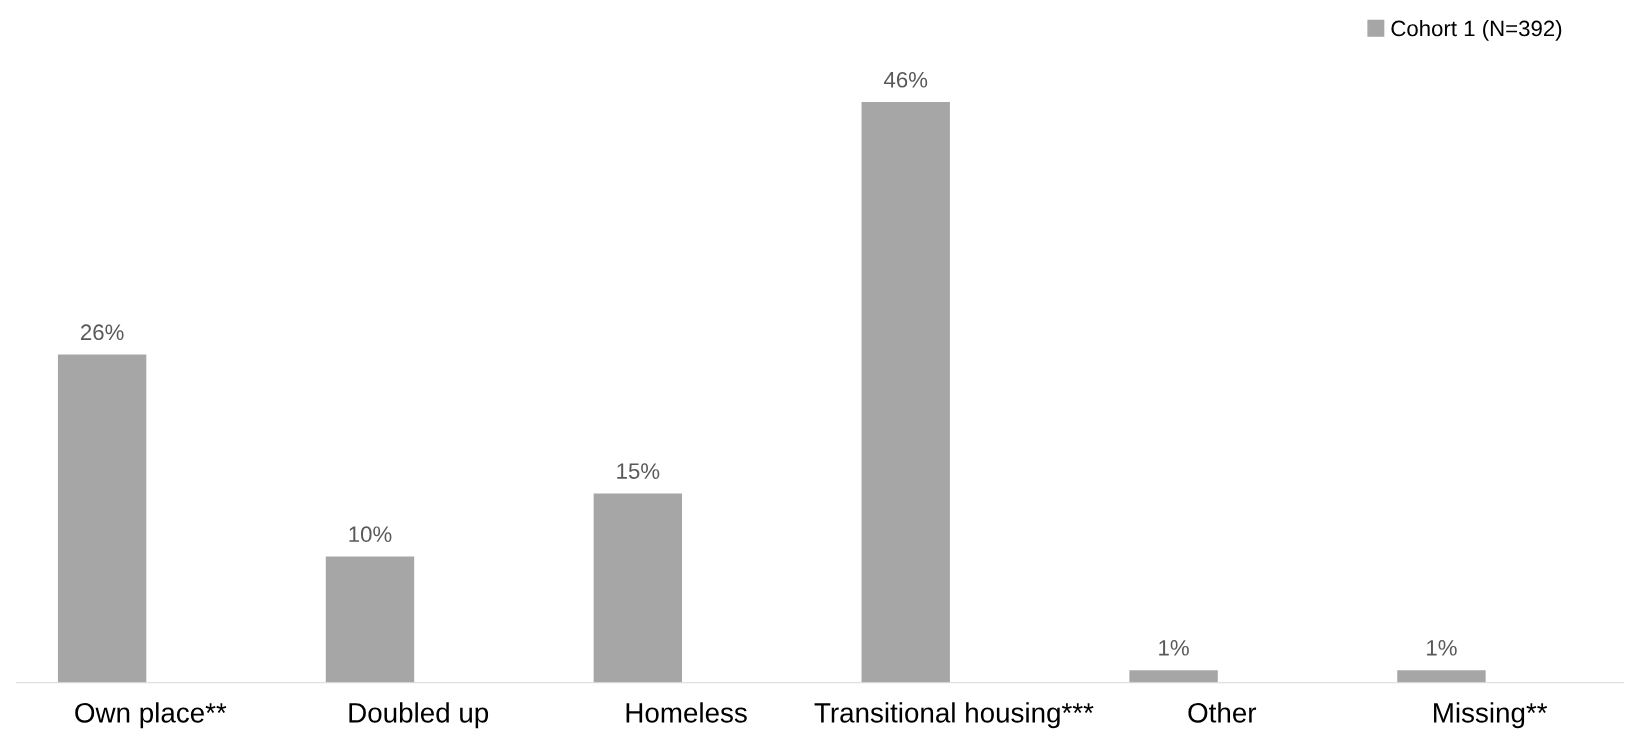 Image resolution: width=1640 pixels, height=752 pixels. Describe the element at coordinates (905, 79) in the screenshot. I see `data-label: 46%` at that location.